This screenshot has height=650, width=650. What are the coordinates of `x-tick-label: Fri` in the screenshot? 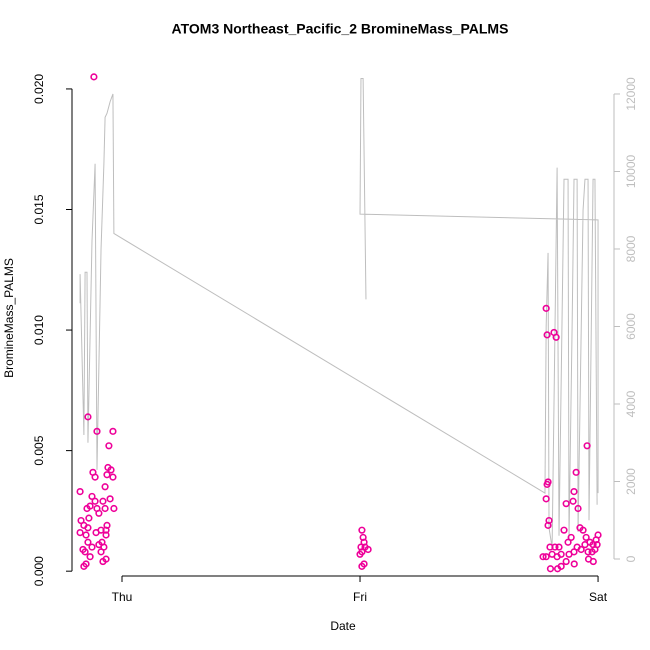 It's located at (360, 597).